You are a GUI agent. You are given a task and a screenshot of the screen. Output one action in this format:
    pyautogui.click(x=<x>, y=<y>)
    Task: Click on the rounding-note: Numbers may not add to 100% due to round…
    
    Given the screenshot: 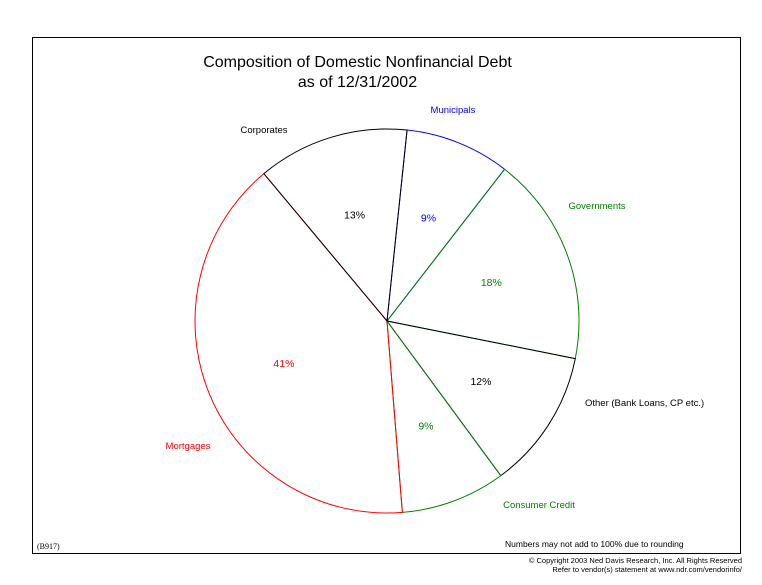 What is the action you would take?
    pyautogui.click(x=594, y=544)
    